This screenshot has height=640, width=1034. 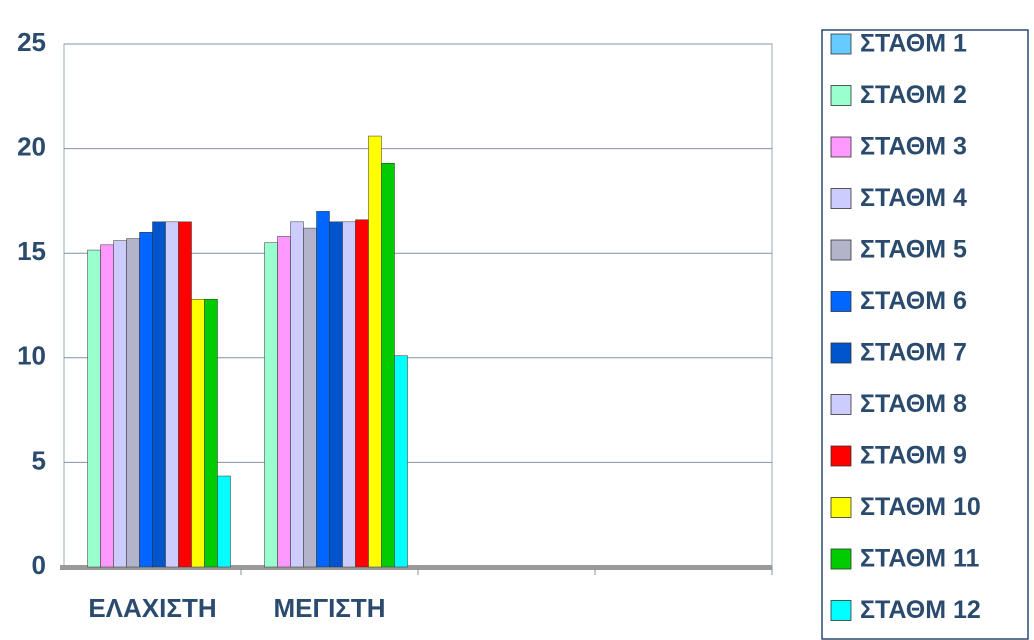 I want to click on y-tick-label: 20, so click(x=31, y=146).